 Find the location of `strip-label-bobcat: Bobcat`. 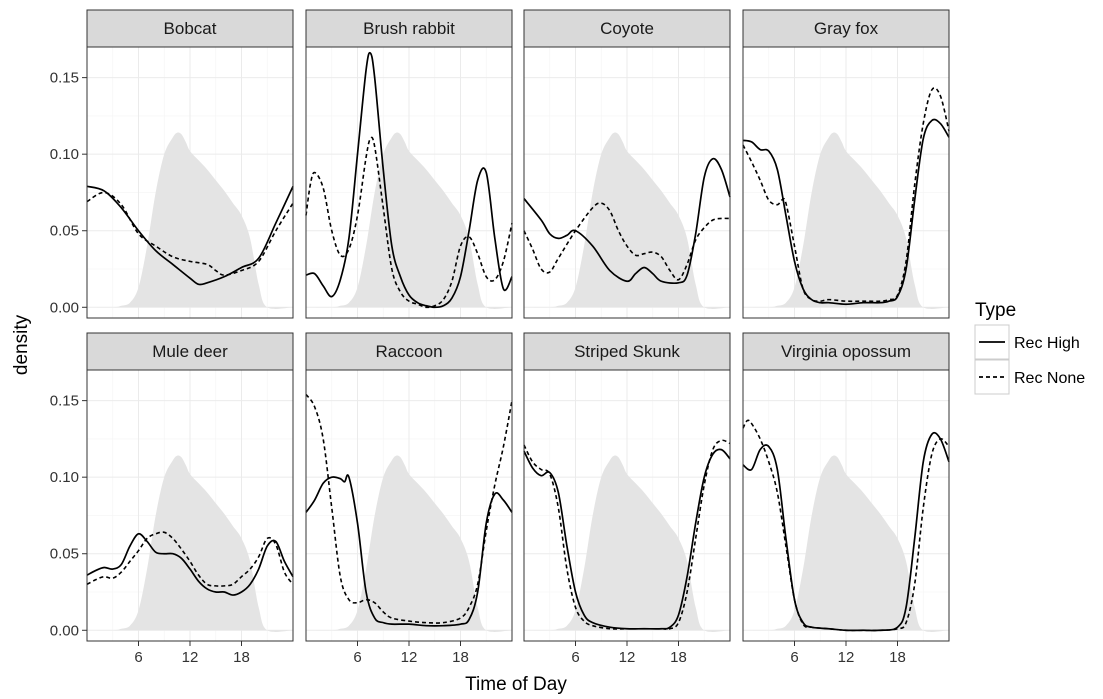

strip-label-bobcat: Bobcat is located at coordinates (190, 28).